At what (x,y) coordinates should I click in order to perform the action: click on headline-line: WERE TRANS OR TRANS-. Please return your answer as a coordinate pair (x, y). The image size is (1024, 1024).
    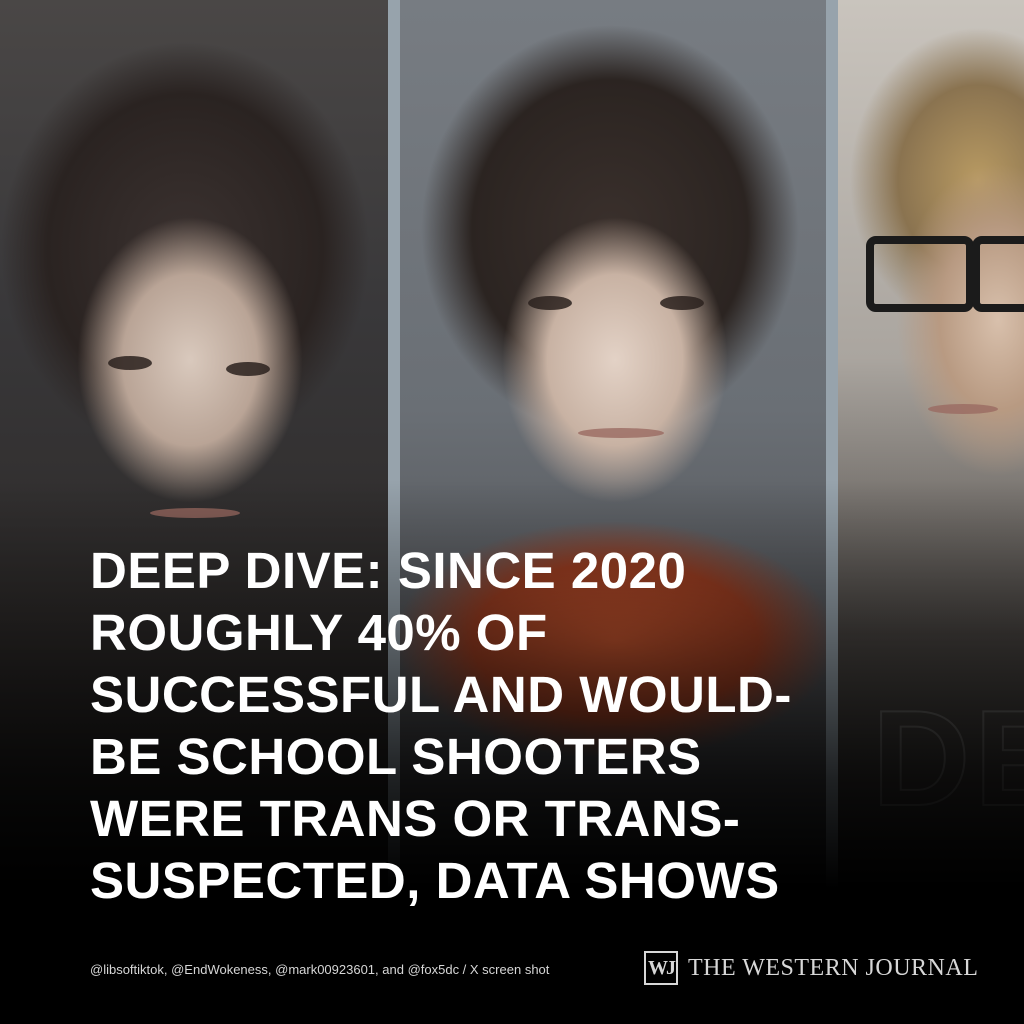
    Looking at the image, I should click on (415, 818).